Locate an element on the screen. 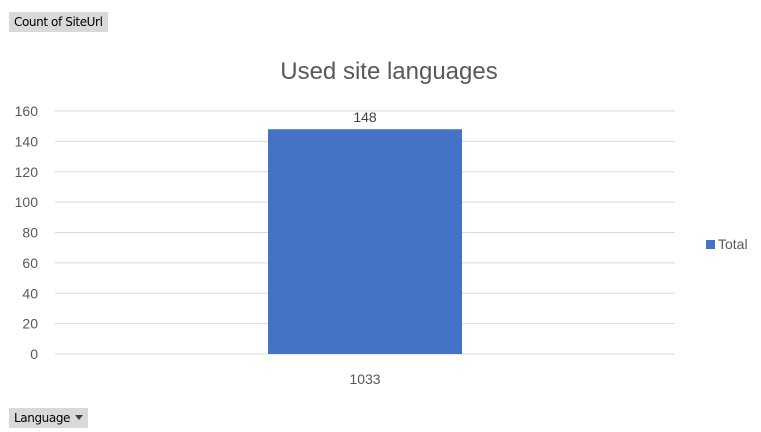 Image resolution: width=761 pixels, height=432 pixels. y-tick-label: 160 is located at coordinates (27, 111).